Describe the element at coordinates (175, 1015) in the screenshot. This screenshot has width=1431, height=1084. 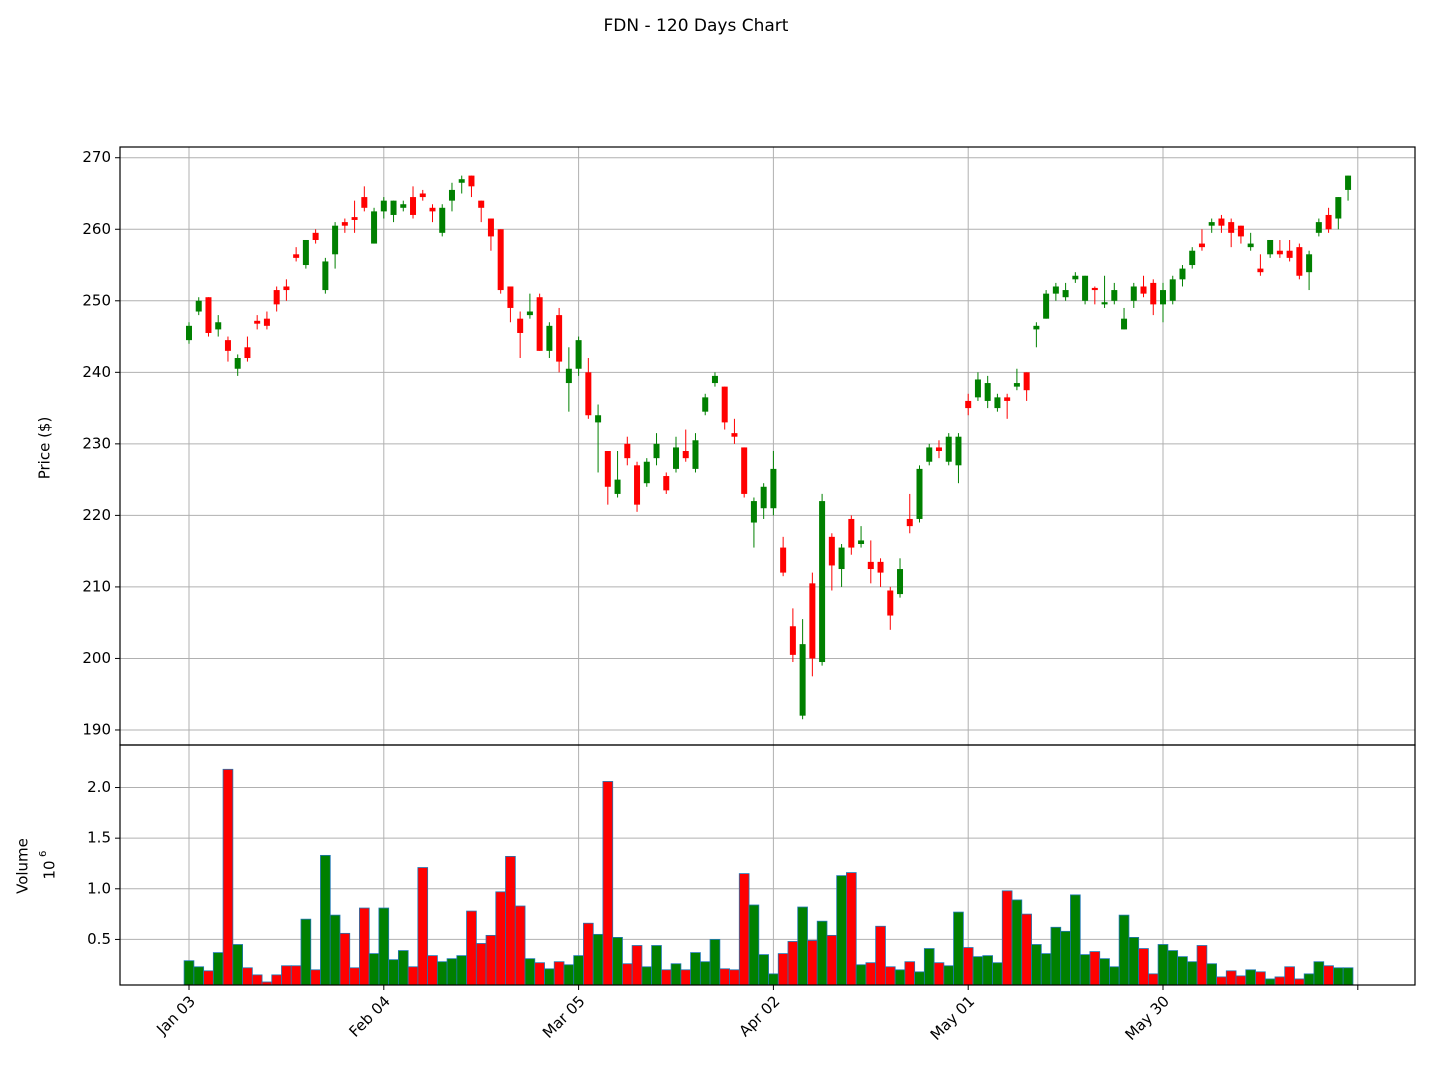
I see `x-tick-label: Jan 03` at that location.